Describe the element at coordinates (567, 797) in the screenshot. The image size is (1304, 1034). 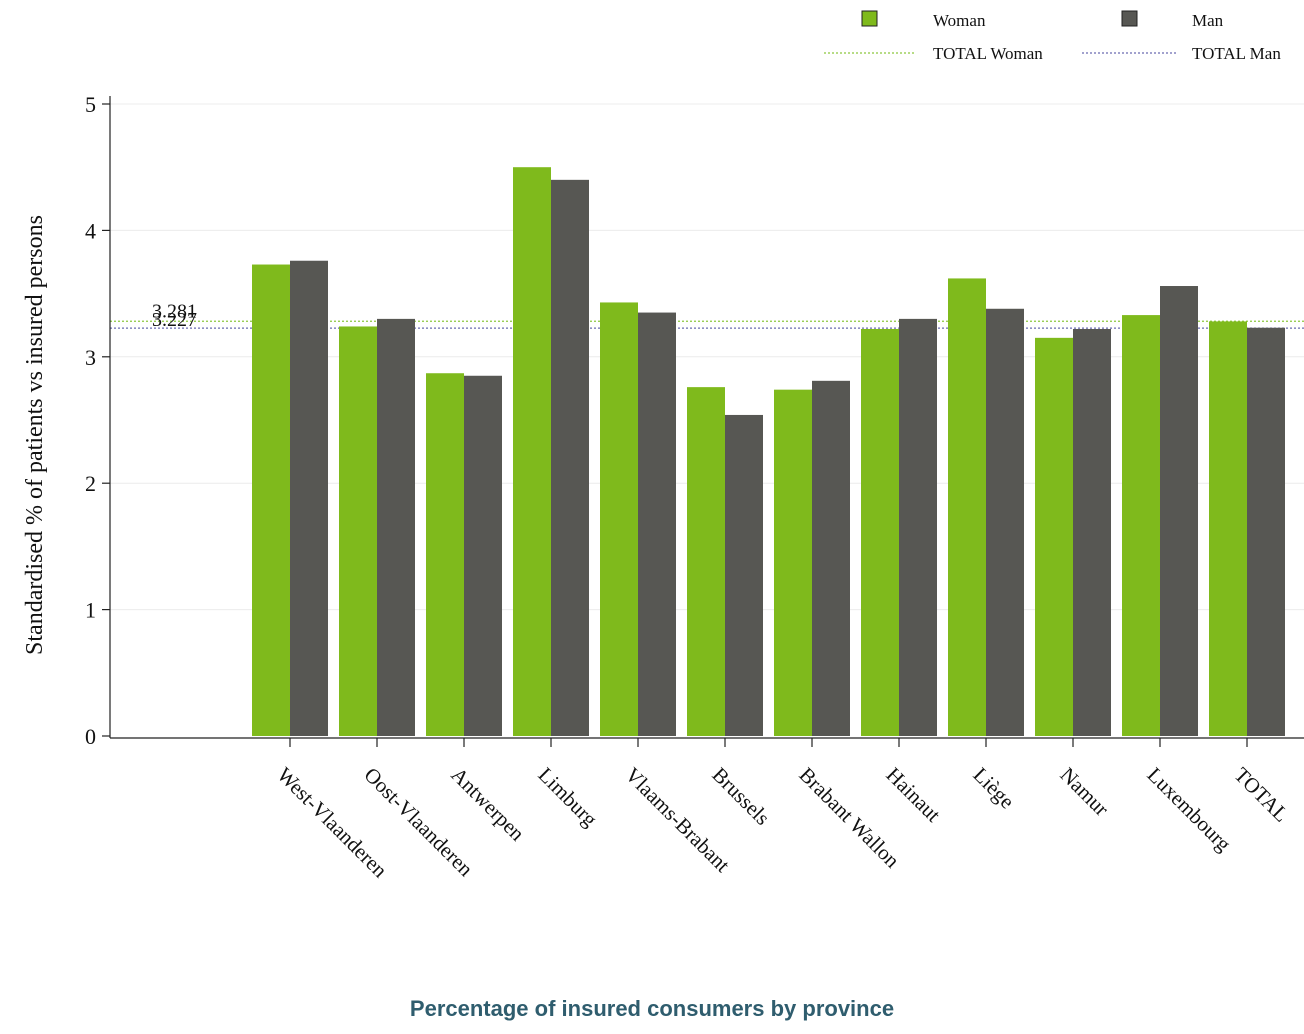
I see `x-tick-label: Limburg` at that location.